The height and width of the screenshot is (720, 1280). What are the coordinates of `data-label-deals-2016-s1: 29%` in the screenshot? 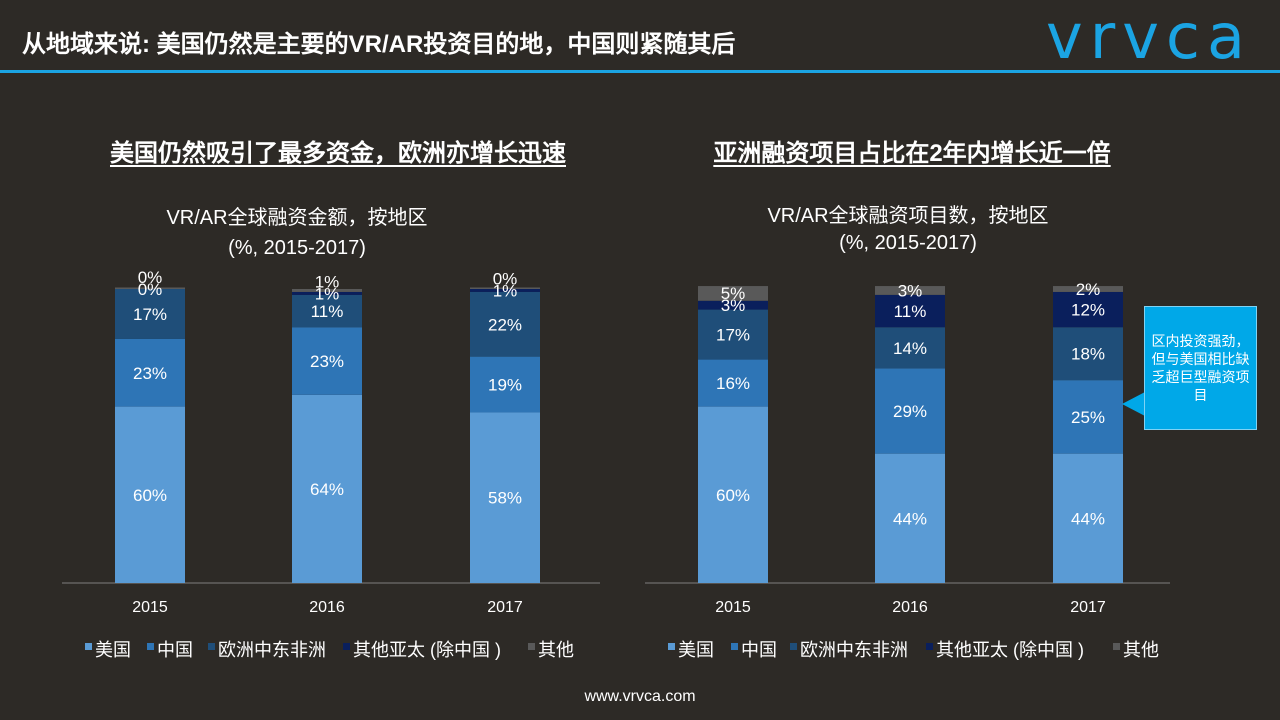 It's located at (910, 411).